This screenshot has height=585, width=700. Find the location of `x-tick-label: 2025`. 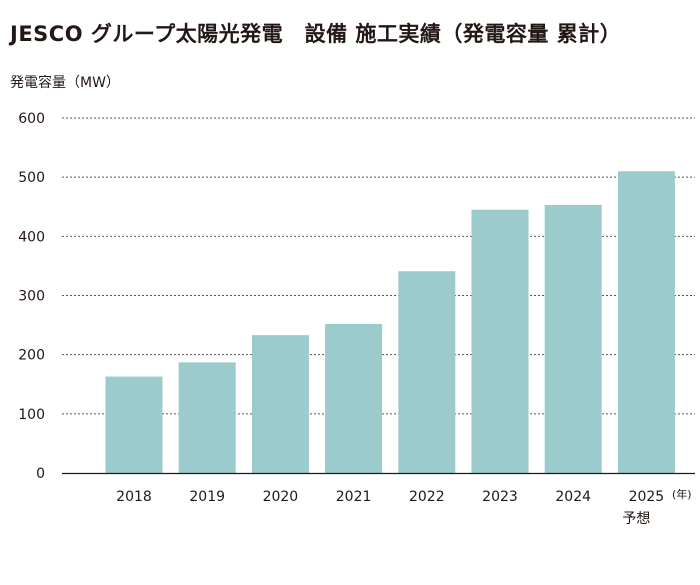

x-tick-label: 2025 is located at coordinates (647, 497).